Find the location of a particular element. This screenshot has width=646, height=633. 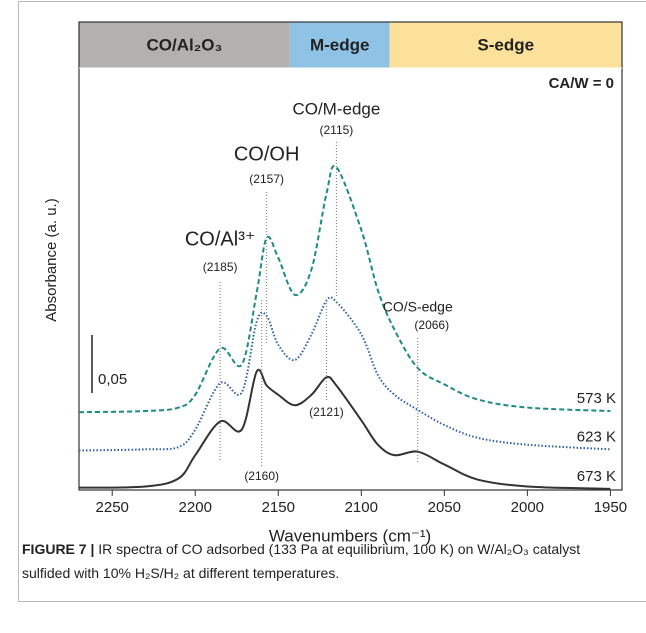

series-label: 673 K is located at coordinates (596, 476).